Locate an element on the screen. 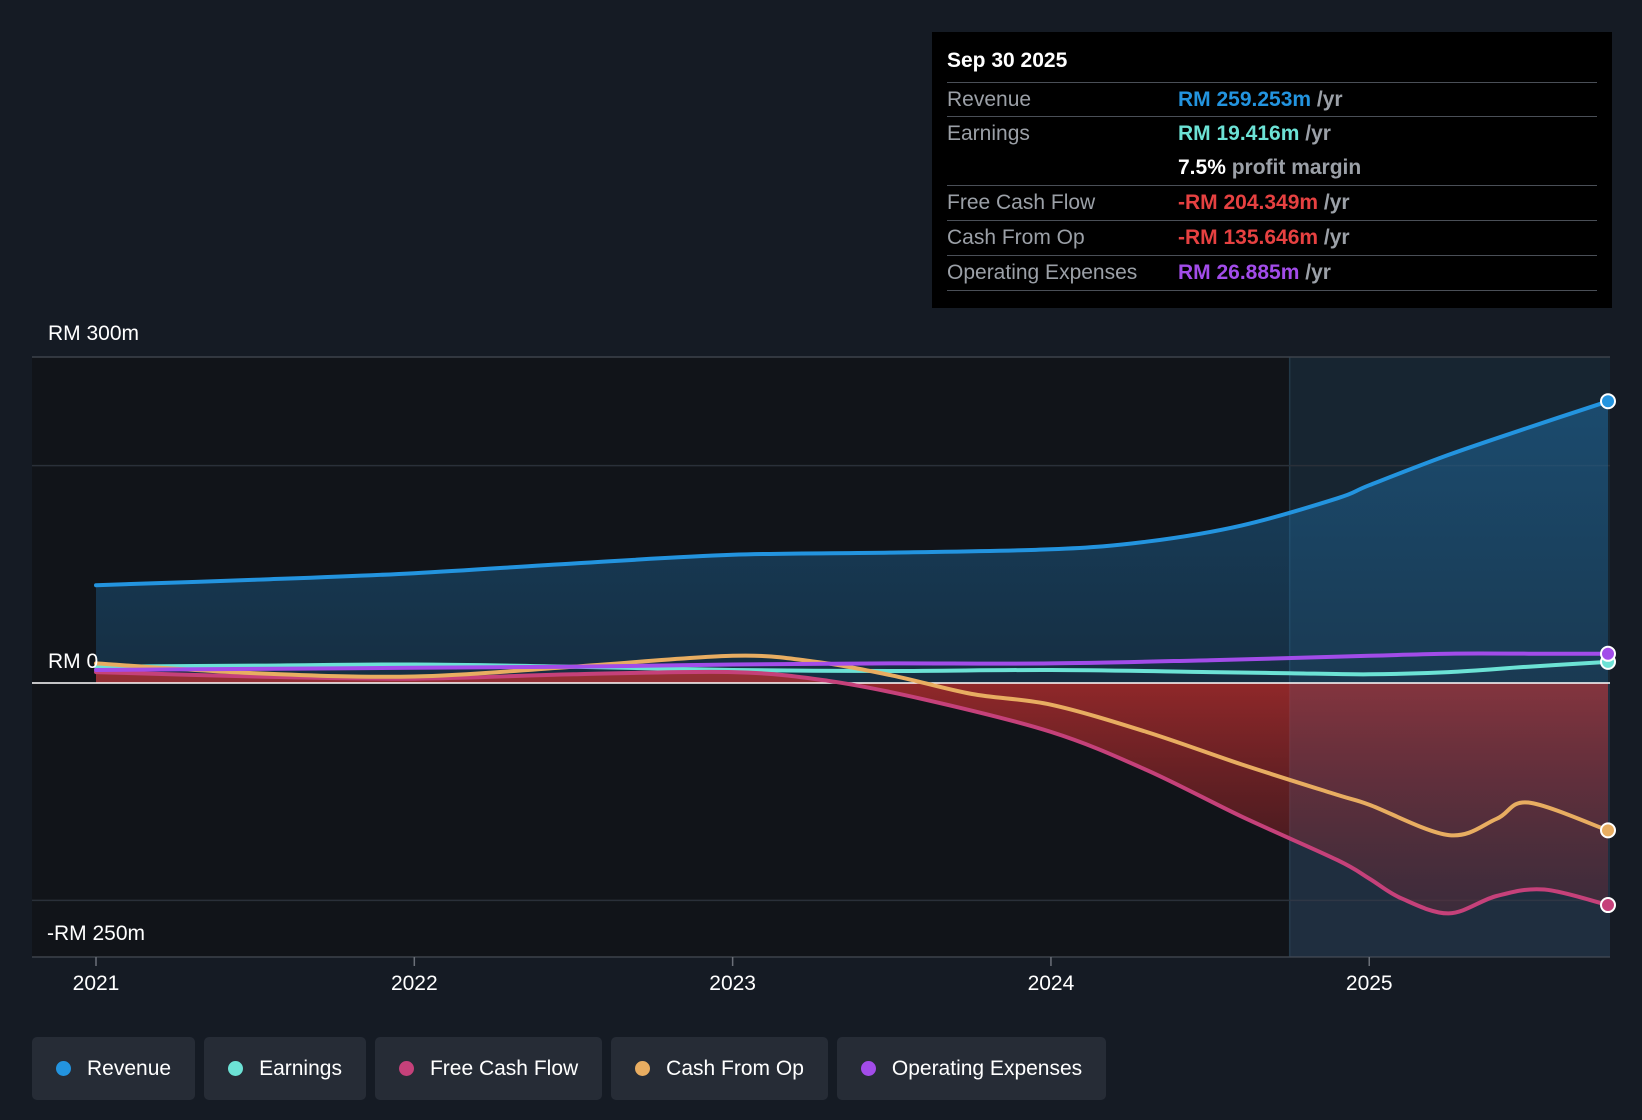 The width and height of the screenshot is (1642, 1120). x-tick-label: 2022 is located at coordinates (414, 983).